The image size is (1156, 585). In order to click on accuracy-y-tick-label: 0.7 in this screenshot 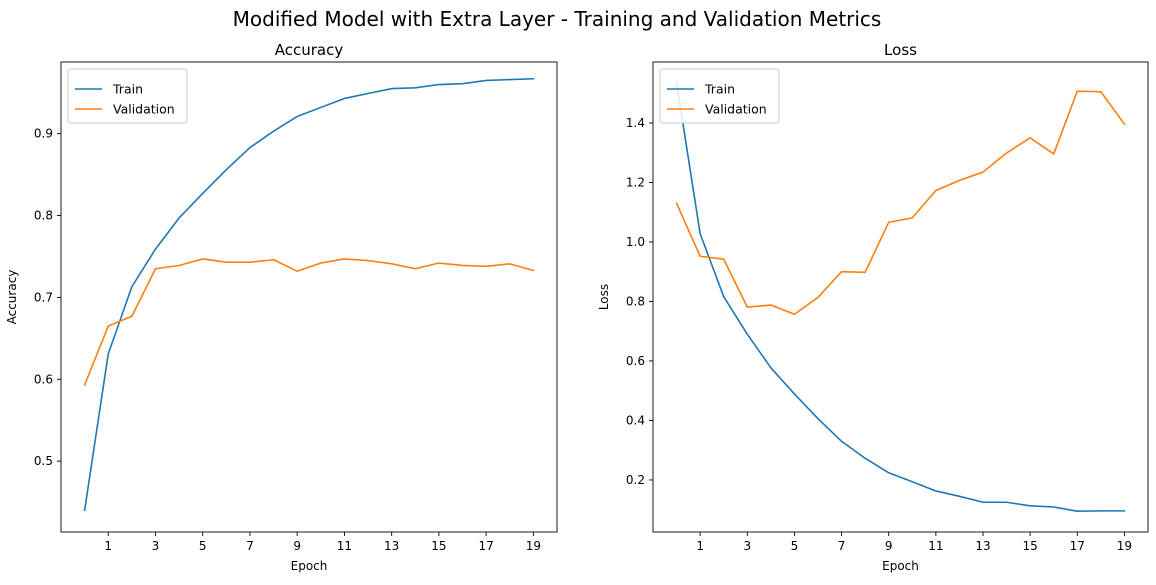, I will do `click(43, 297)`.